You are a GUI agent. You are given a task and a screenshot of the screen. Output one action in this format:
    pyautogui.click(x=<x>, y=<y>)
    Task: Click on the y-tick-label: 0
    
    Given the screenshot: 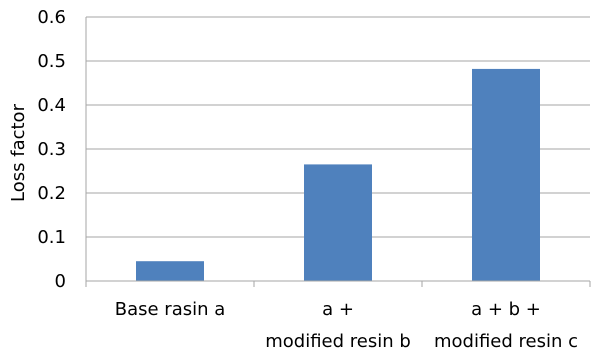 What is the action you would take?
    pyautogui.click(x=60, y=281)
    